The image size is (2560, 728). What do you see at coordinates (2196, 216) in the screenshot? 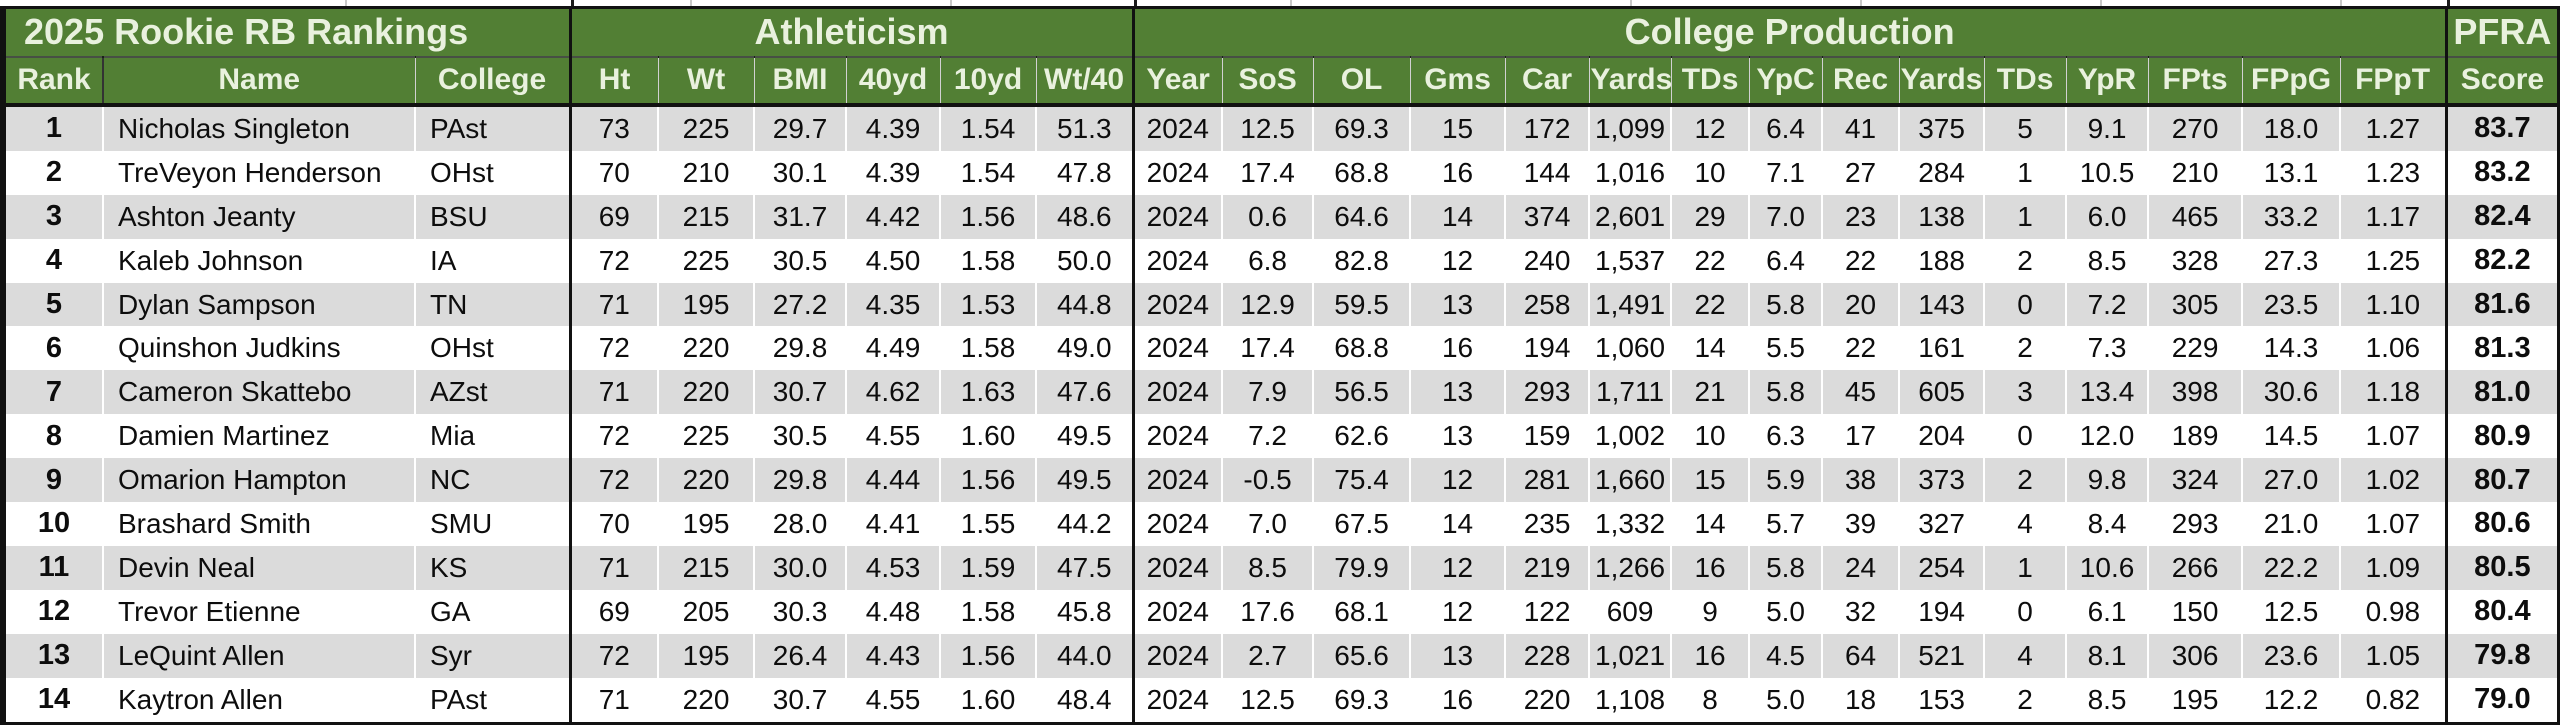
I see `cell-fpts: 465` at bounding box center [2196, 216].